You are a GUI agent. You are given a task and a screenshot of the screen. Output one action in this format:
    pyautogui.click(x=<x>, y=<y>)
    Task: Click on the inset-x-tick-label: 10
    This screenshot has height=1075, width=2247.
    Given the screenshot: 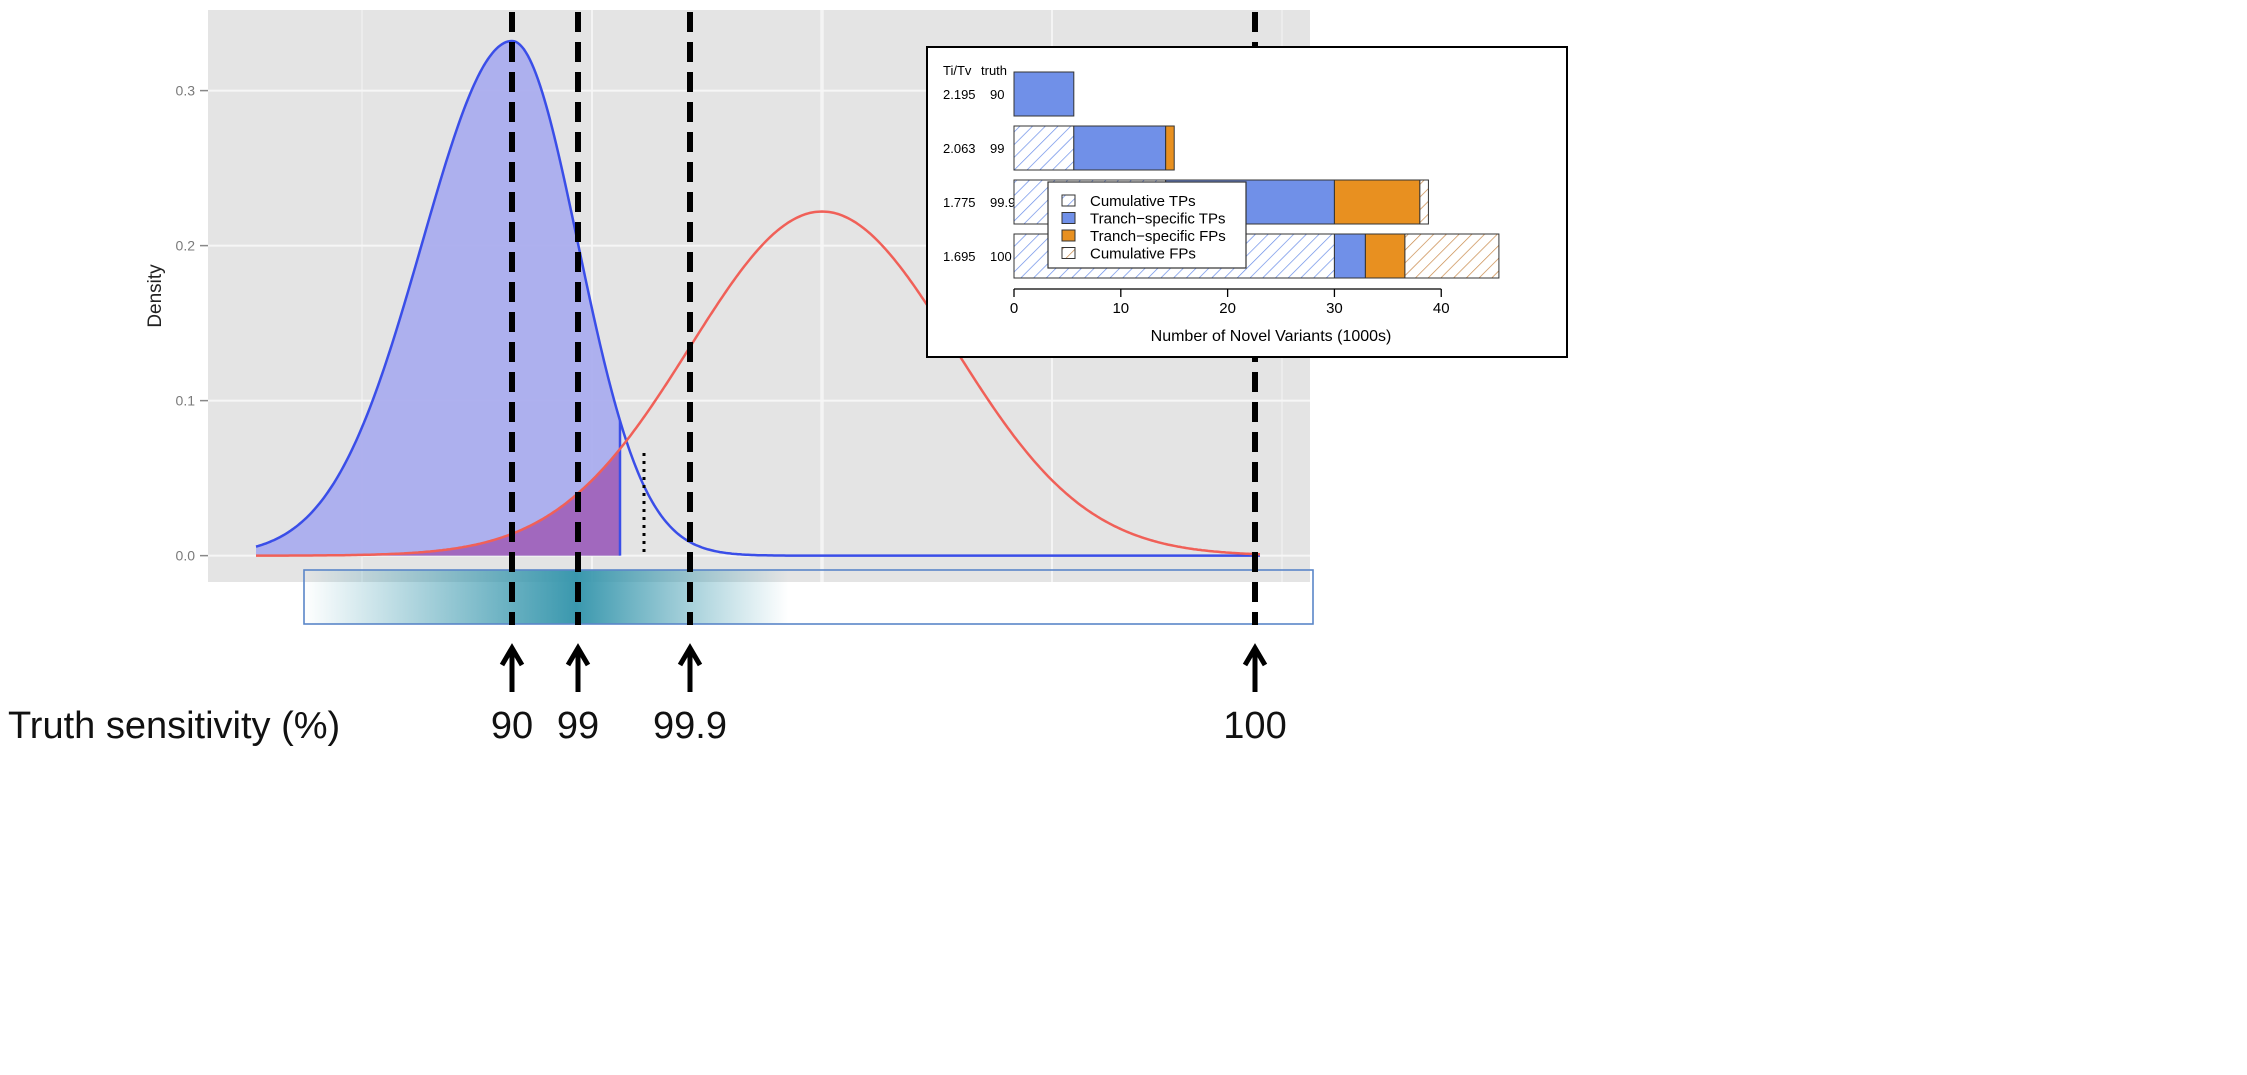 What is the action you would take?
    pyautogui.click(x=1120, y=308)
    